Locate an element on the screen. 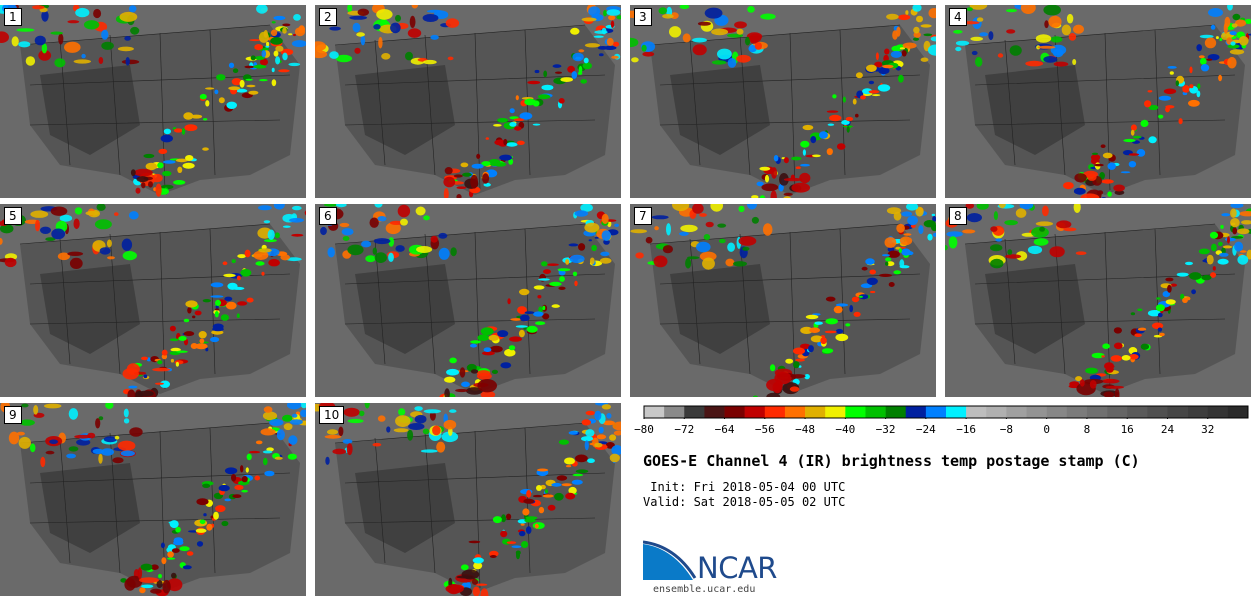 The image size is (1260, 597). postage-stamp-panel: 10 is located at coordinates (468, 499).